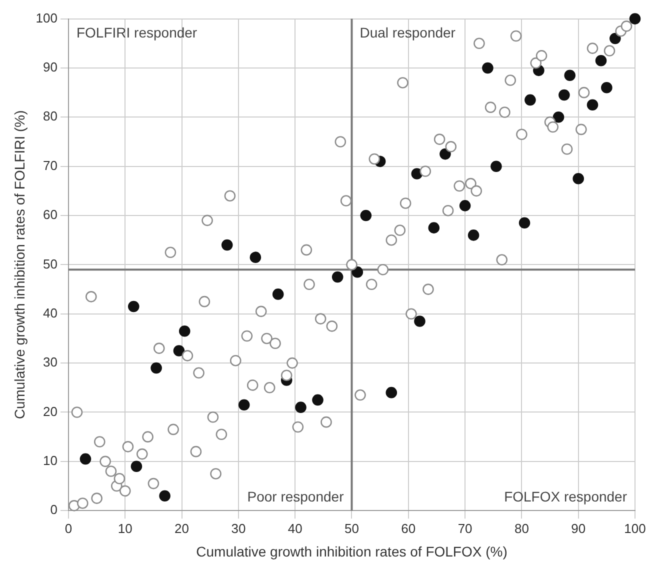 Image resolution: width=657 pixels, height=573 pixels. I want to click on y-tick-label: 20, so click(50, 411).